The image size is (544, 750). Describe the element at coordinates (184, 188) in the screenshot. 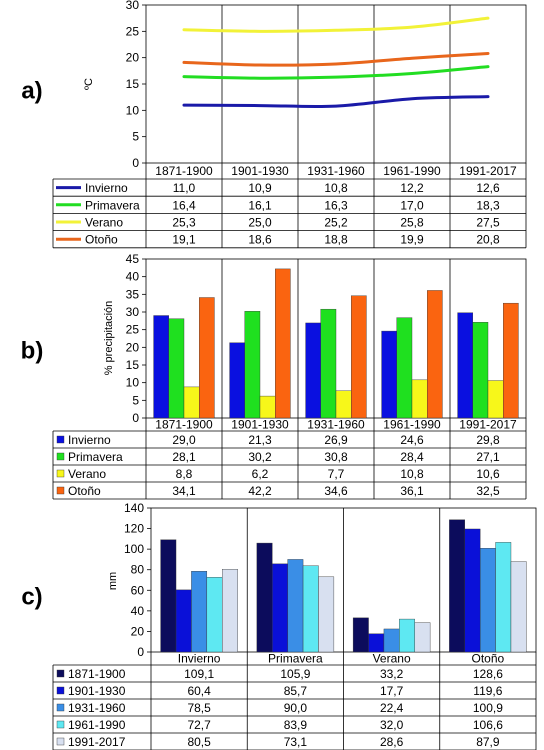

I see `table-value: 11,0` at that location.